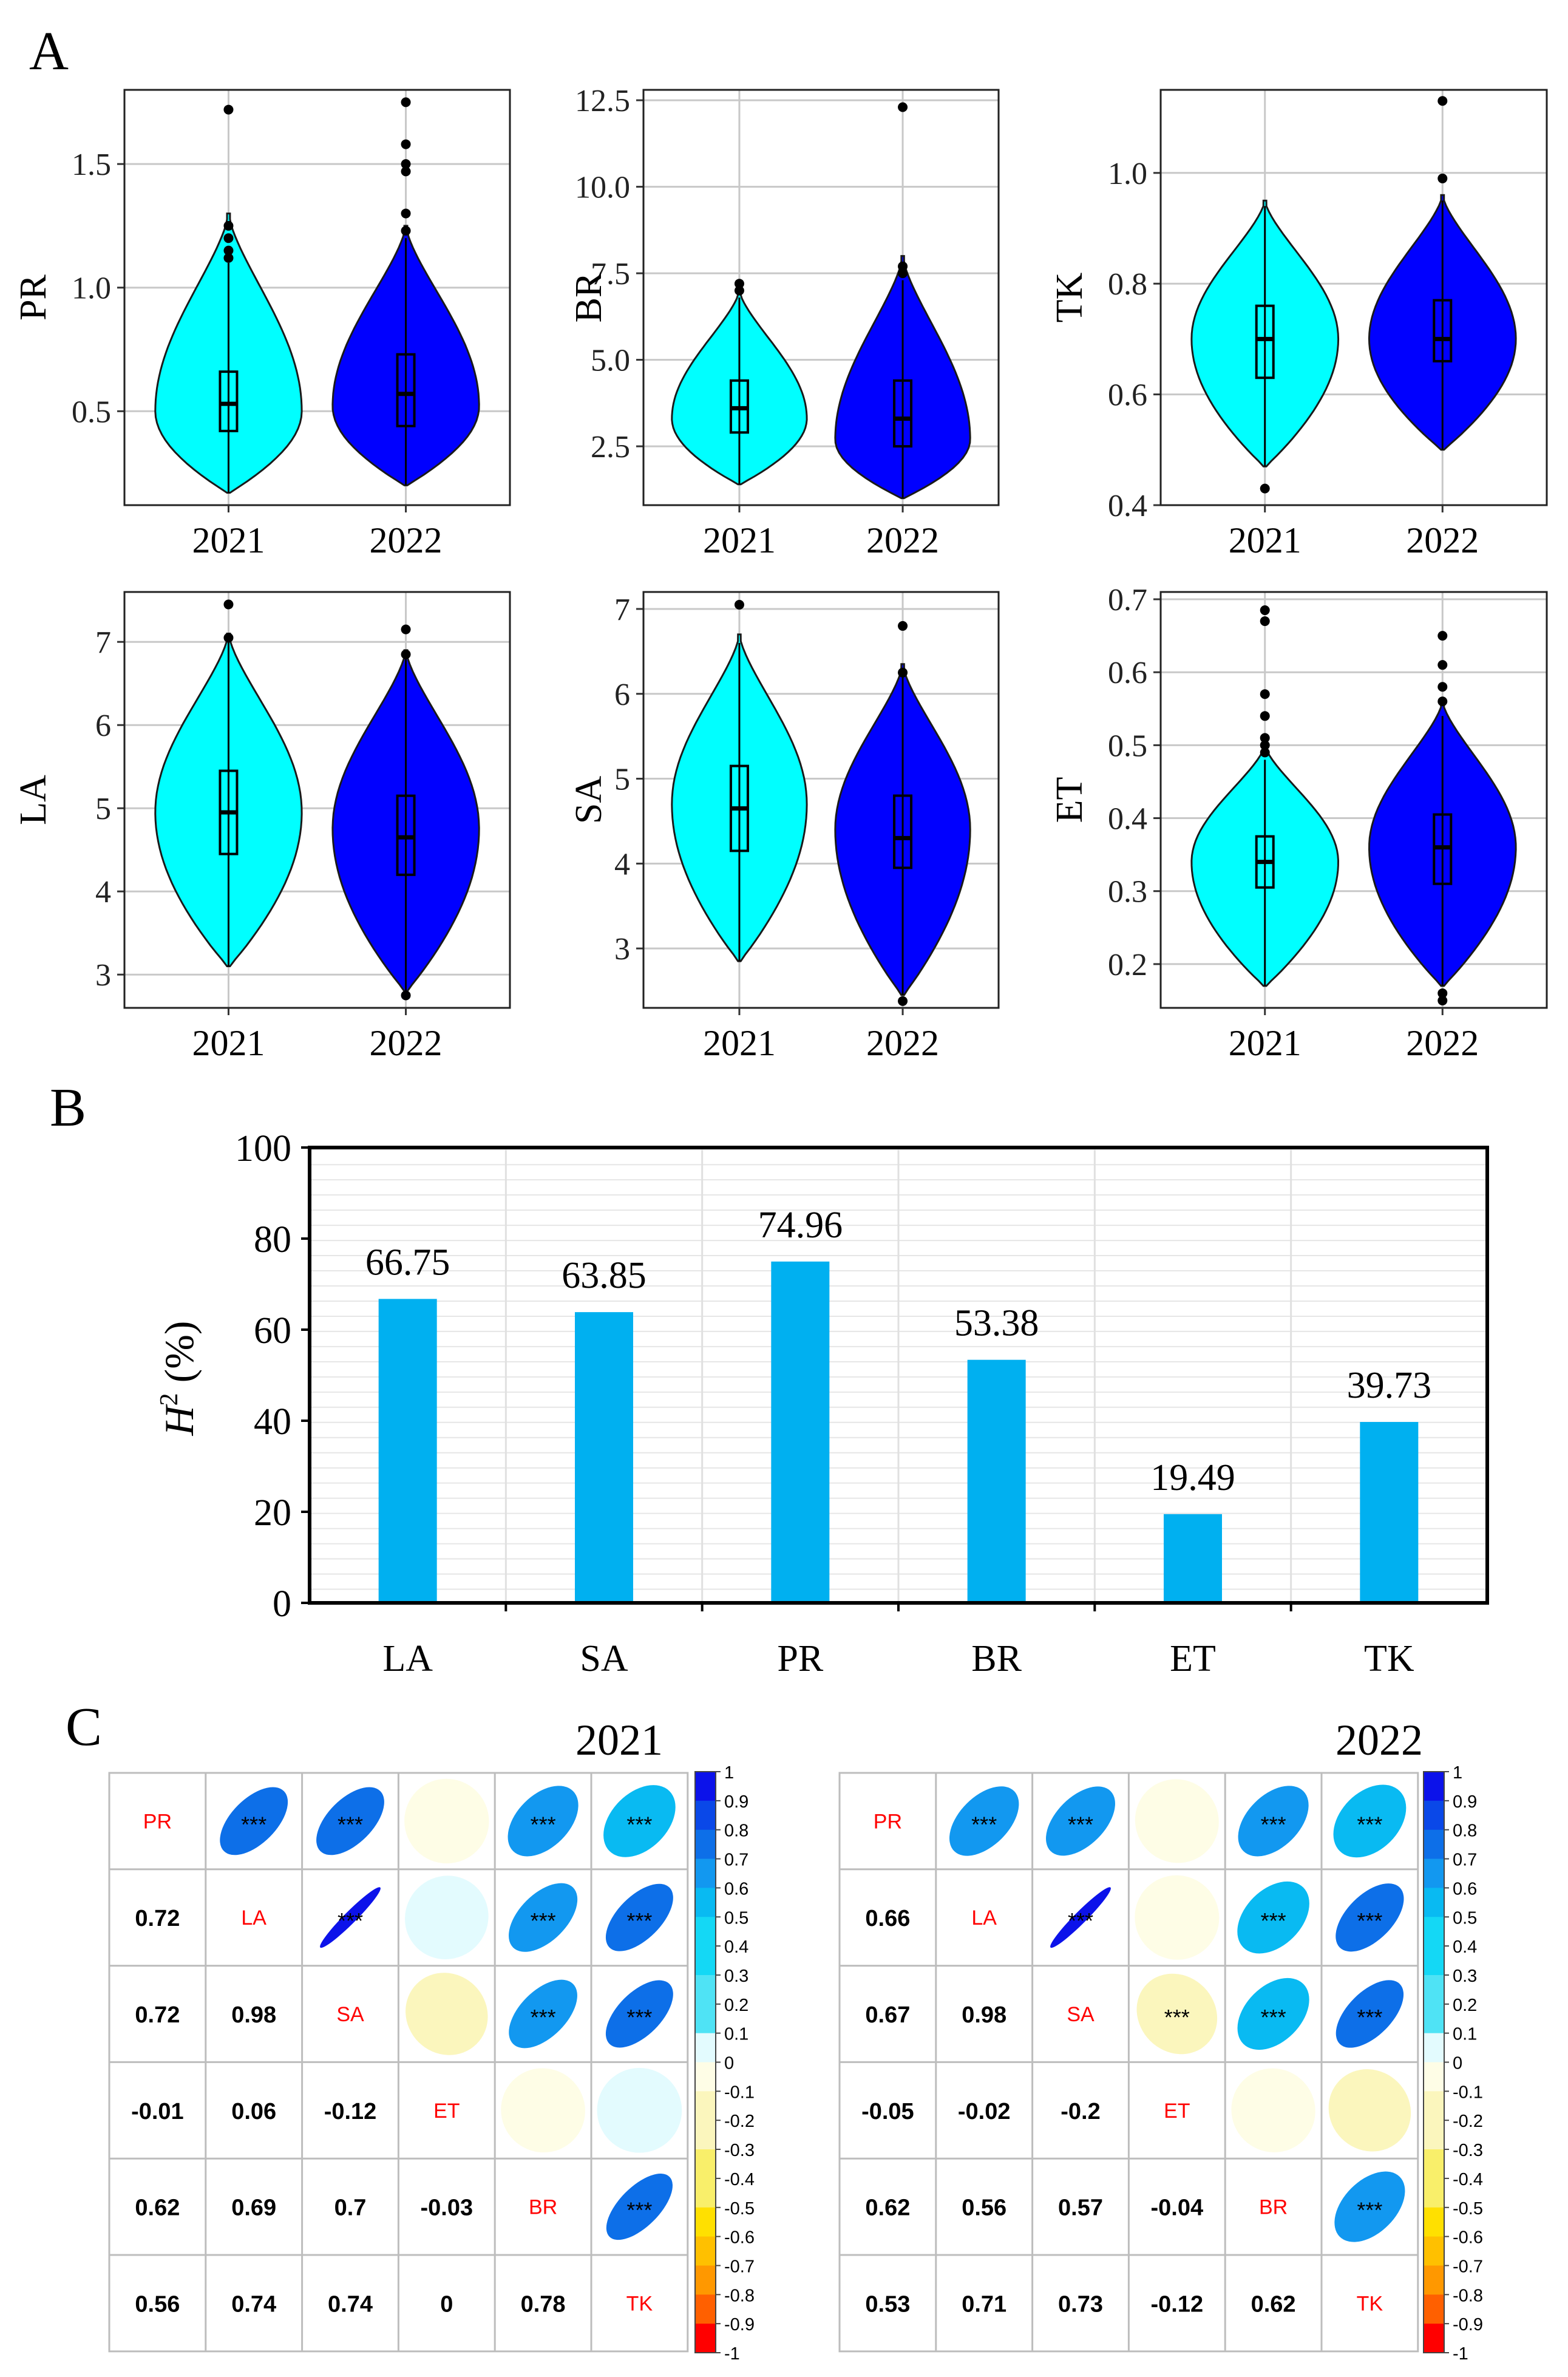  I want to click on y-tick-label: 0.2, so click(1127, 965).